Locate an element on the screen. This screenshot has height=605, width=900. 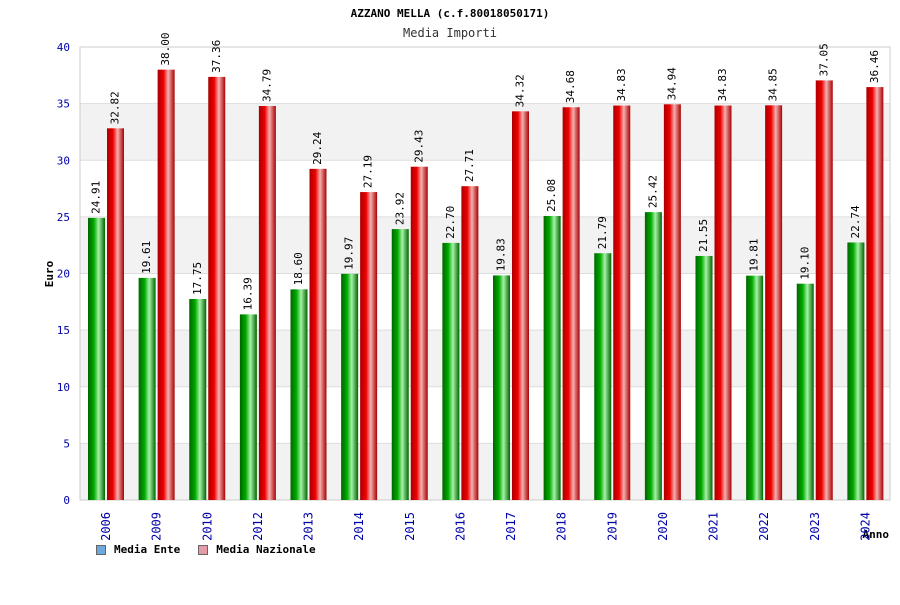
data-label-media-ente: 21.55 is located at coordinates (703, 235).